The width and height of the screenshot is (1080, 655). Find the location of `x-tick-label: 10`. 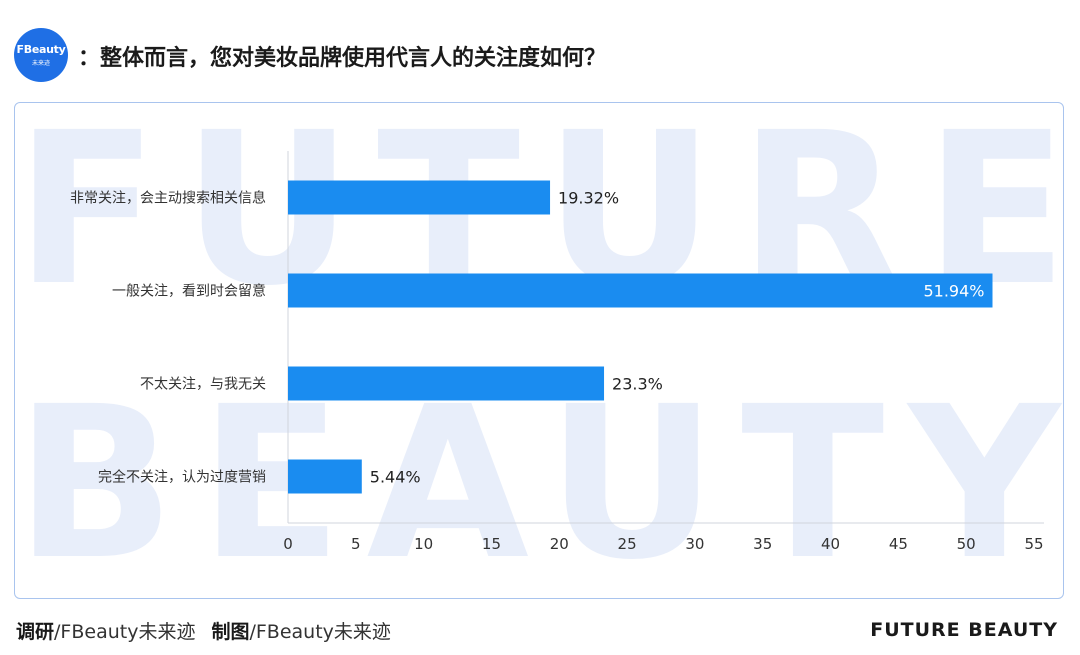

x-tick-label: 10 is located at coordinates (423, 544).